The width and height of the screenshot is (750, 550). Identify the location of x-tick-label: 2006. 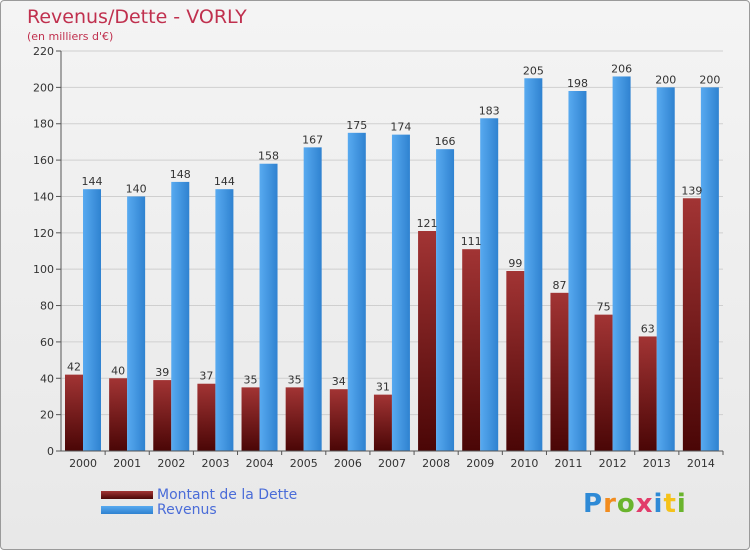
(348, 463).